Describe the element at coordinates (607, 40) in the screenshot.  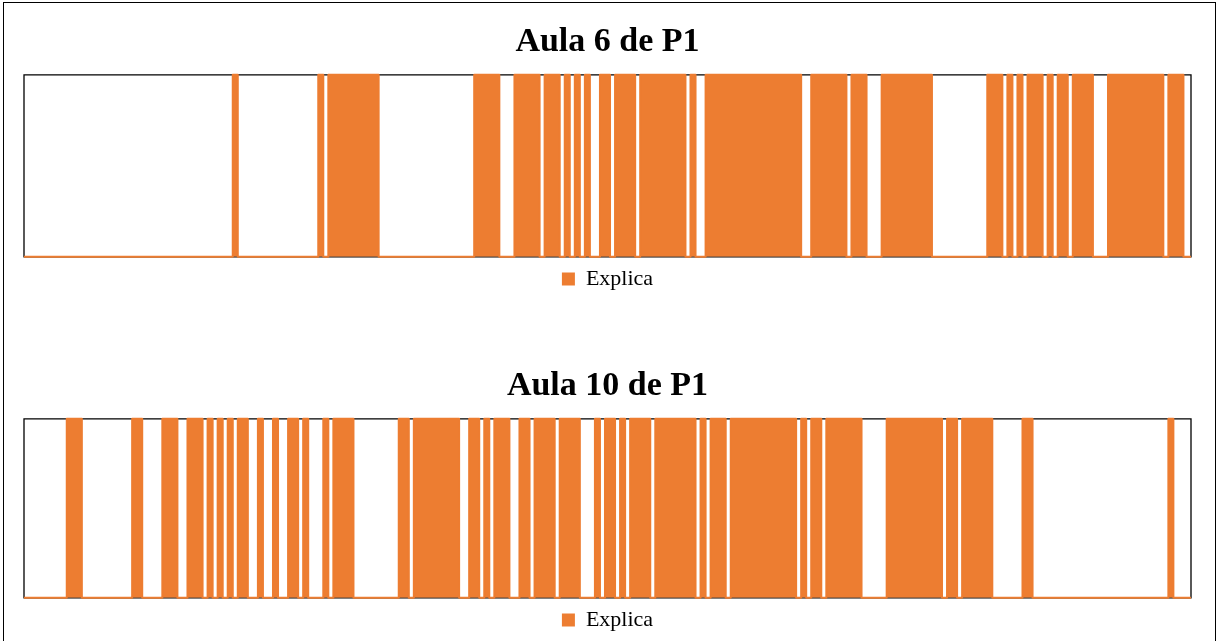
I see `chart-title: Aula 6 de P1` at that location.